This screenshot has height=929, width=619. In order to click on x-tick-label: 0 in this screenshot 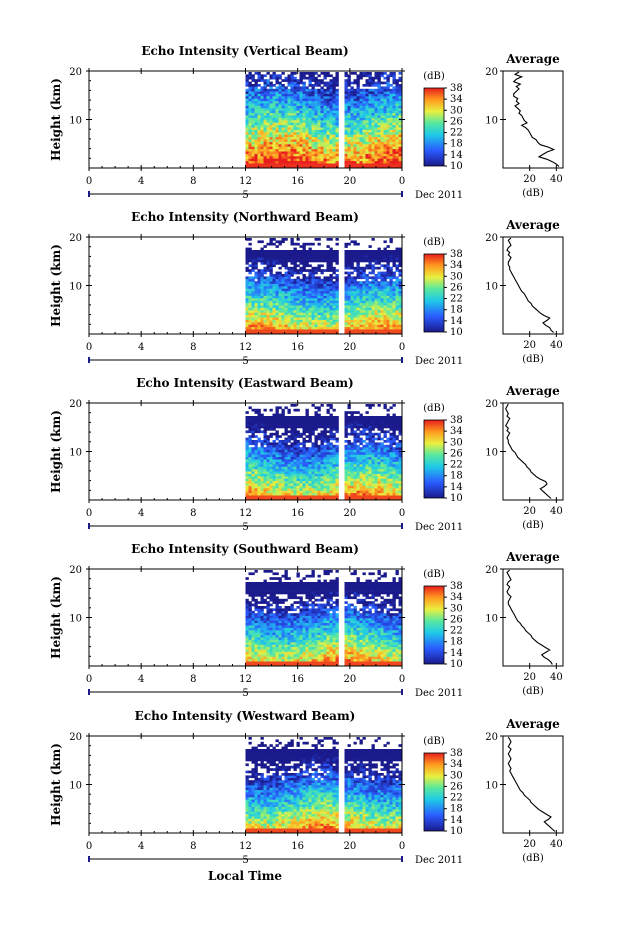, I will do `click(89, 181)`.